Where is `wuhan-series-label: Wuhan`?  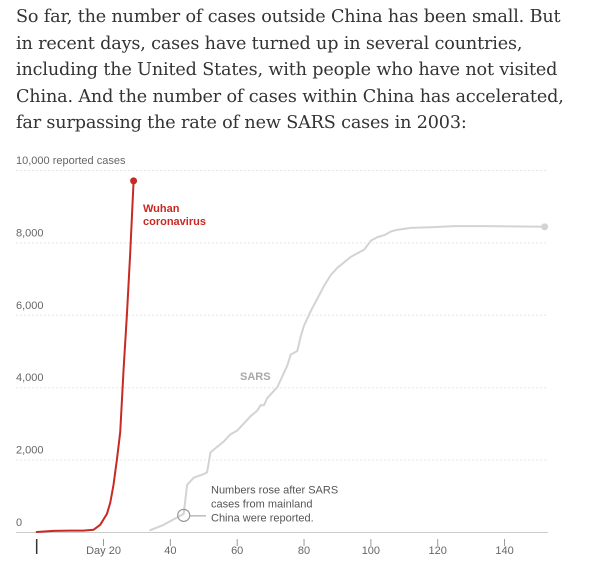 wuhan-series-label: Wuhan is located at coordinates (161, 209).